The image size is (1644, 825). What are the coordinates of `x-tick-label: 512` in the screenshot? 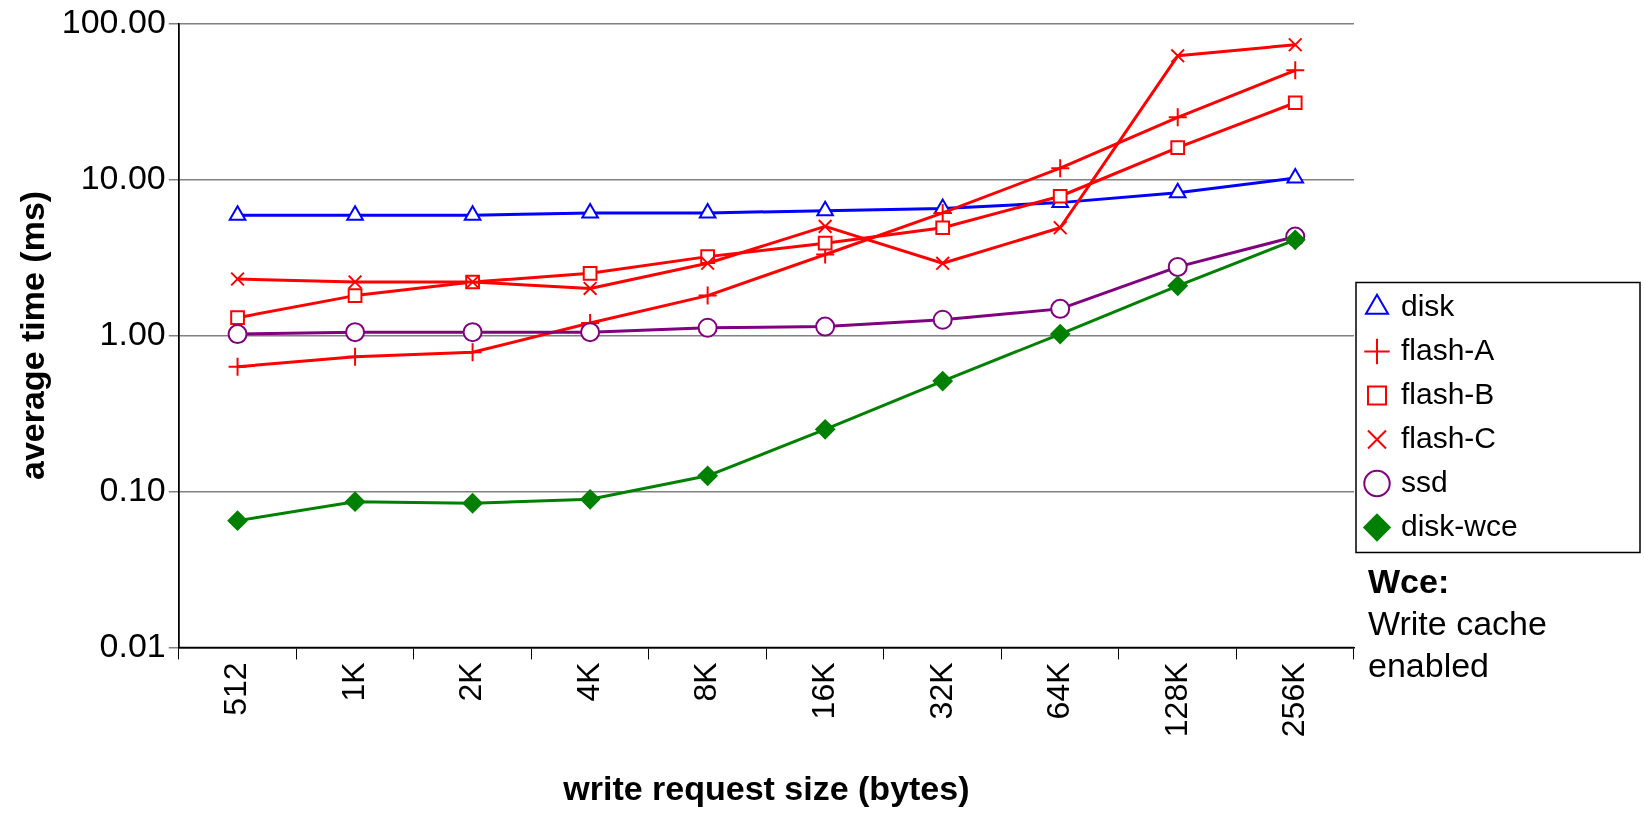 It's located at (235, 689).